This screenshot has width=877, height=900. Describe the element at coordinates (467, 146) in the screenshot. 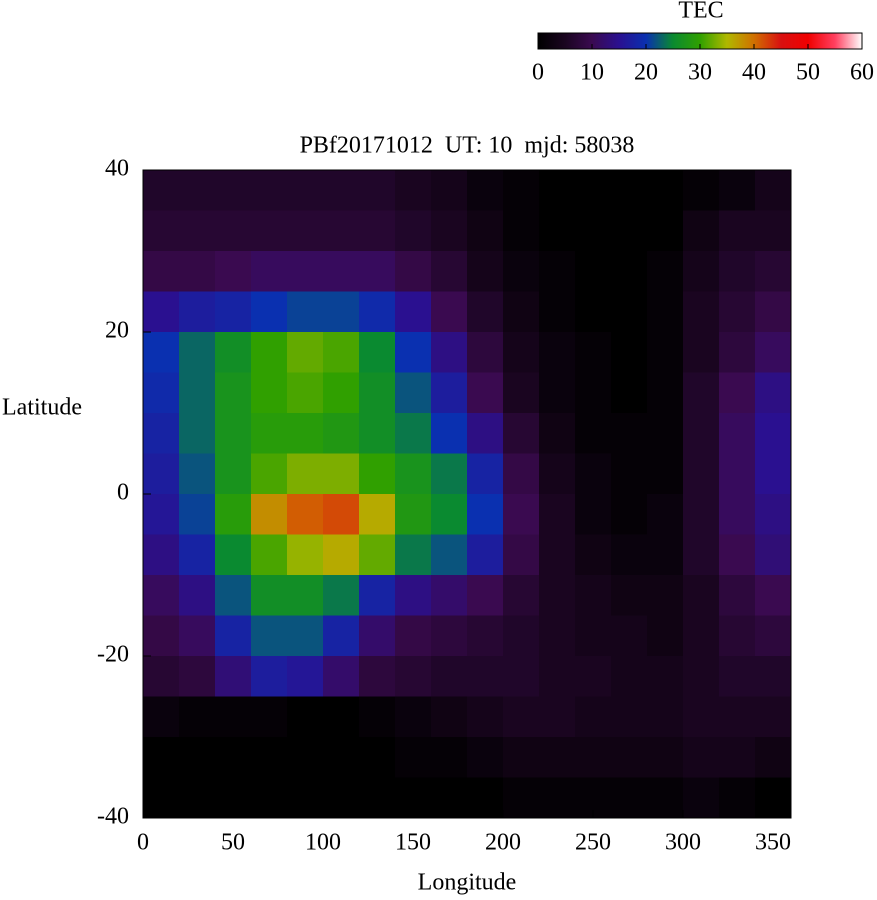

I see `chart-title: PBf20171012 UT: 10 mjd: 58038` at that location.